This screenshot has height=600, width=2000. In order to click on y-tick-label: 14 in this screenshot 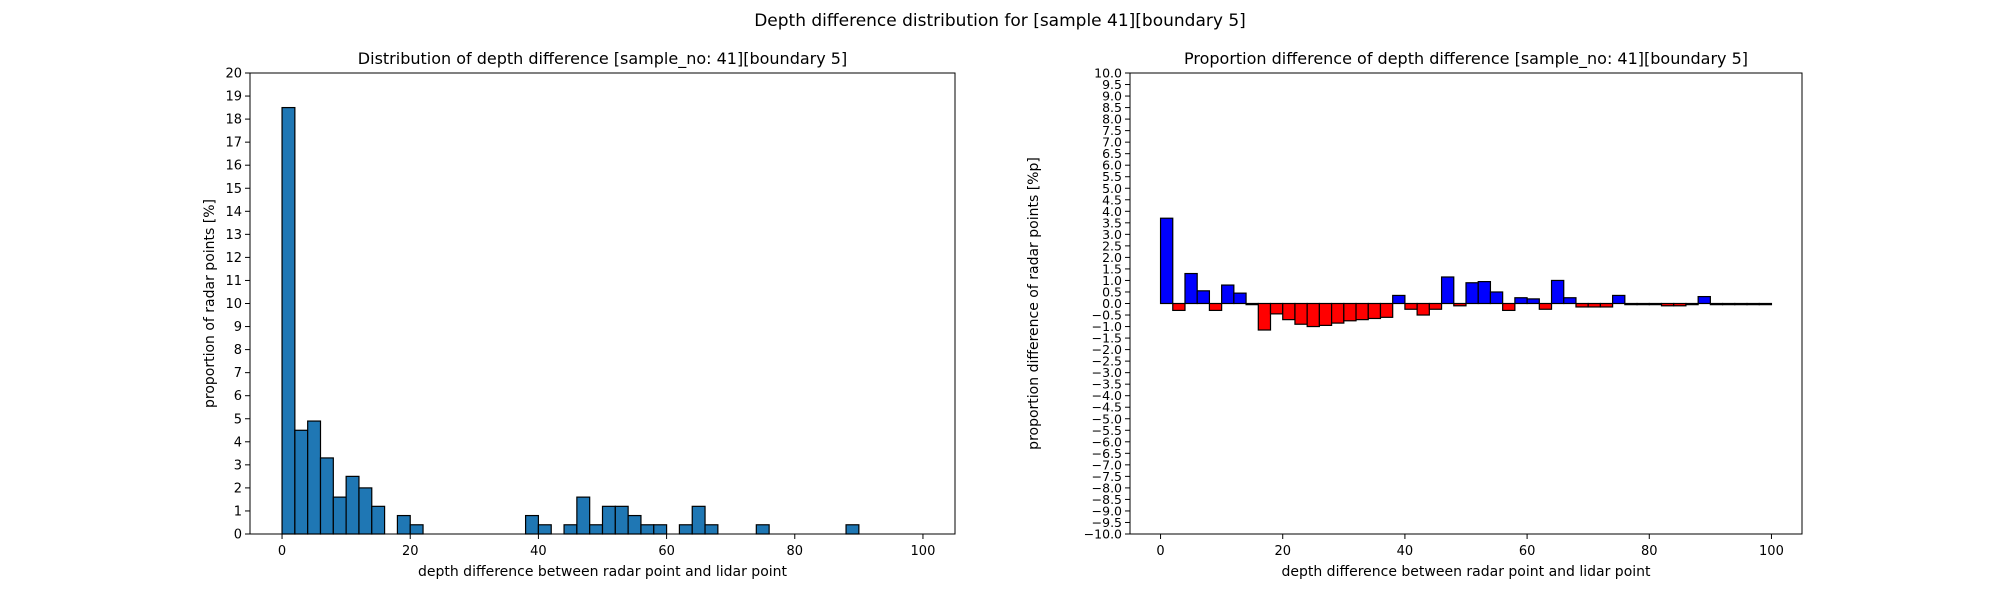, I will do `click(233, 212)`.